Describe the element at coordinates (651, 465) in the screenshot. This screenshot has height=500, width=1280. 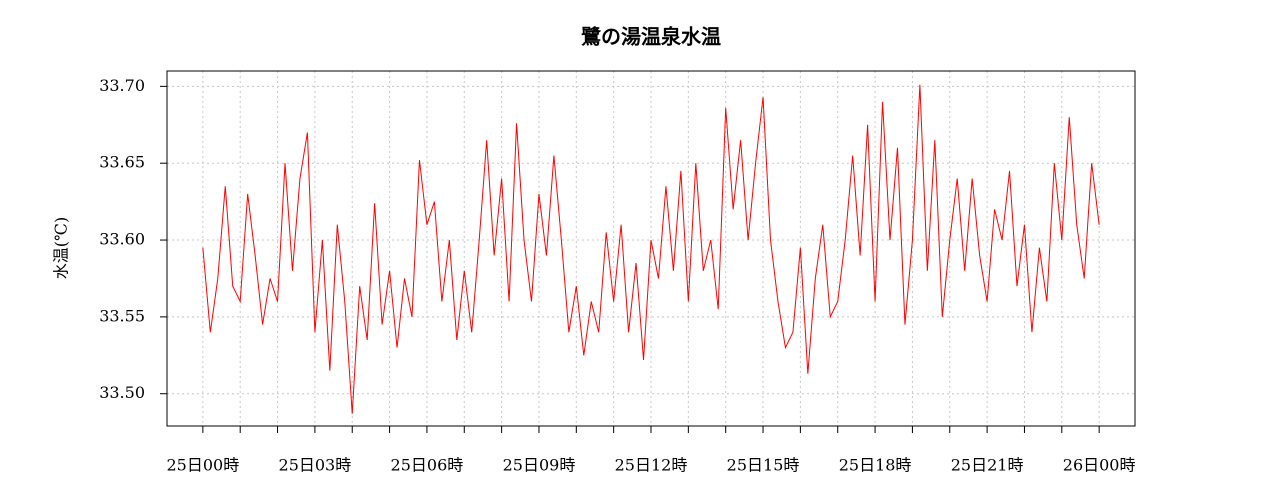
I see `x-tick-label: 25日12時` at that location.